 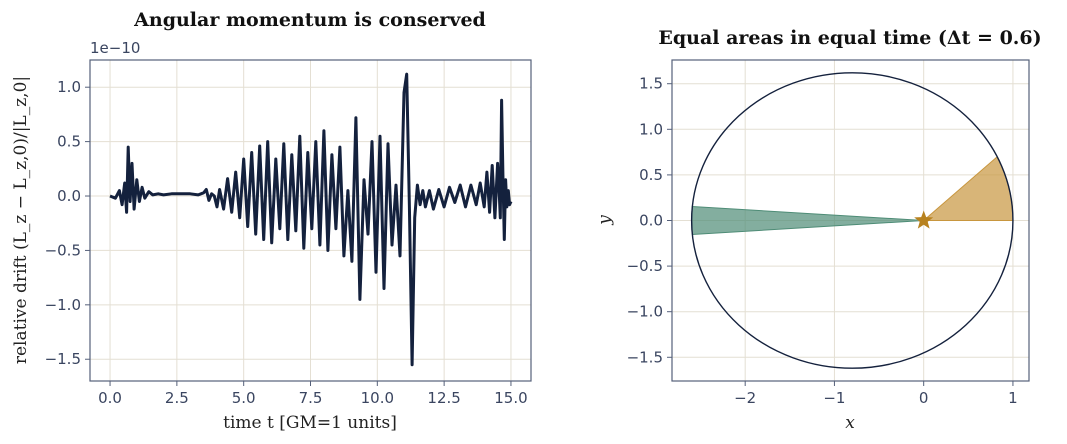 What do you see at coordinates (924, 398) in the screenshot?
I see `right-x-tick-label: 0` at bounding box center [924, 398].